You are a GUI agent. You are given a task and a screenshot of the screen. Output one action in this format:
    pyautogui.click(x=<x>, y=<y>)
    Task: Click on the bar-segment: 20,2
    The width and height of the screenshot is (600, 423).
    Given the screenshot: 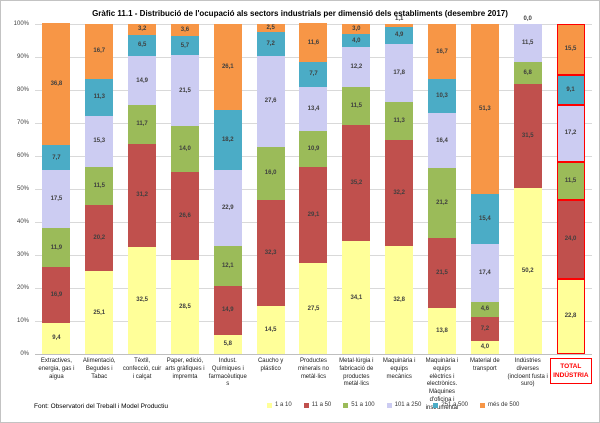 What is the action you would take?
    pyautogui.click(x=99, y=238)
    